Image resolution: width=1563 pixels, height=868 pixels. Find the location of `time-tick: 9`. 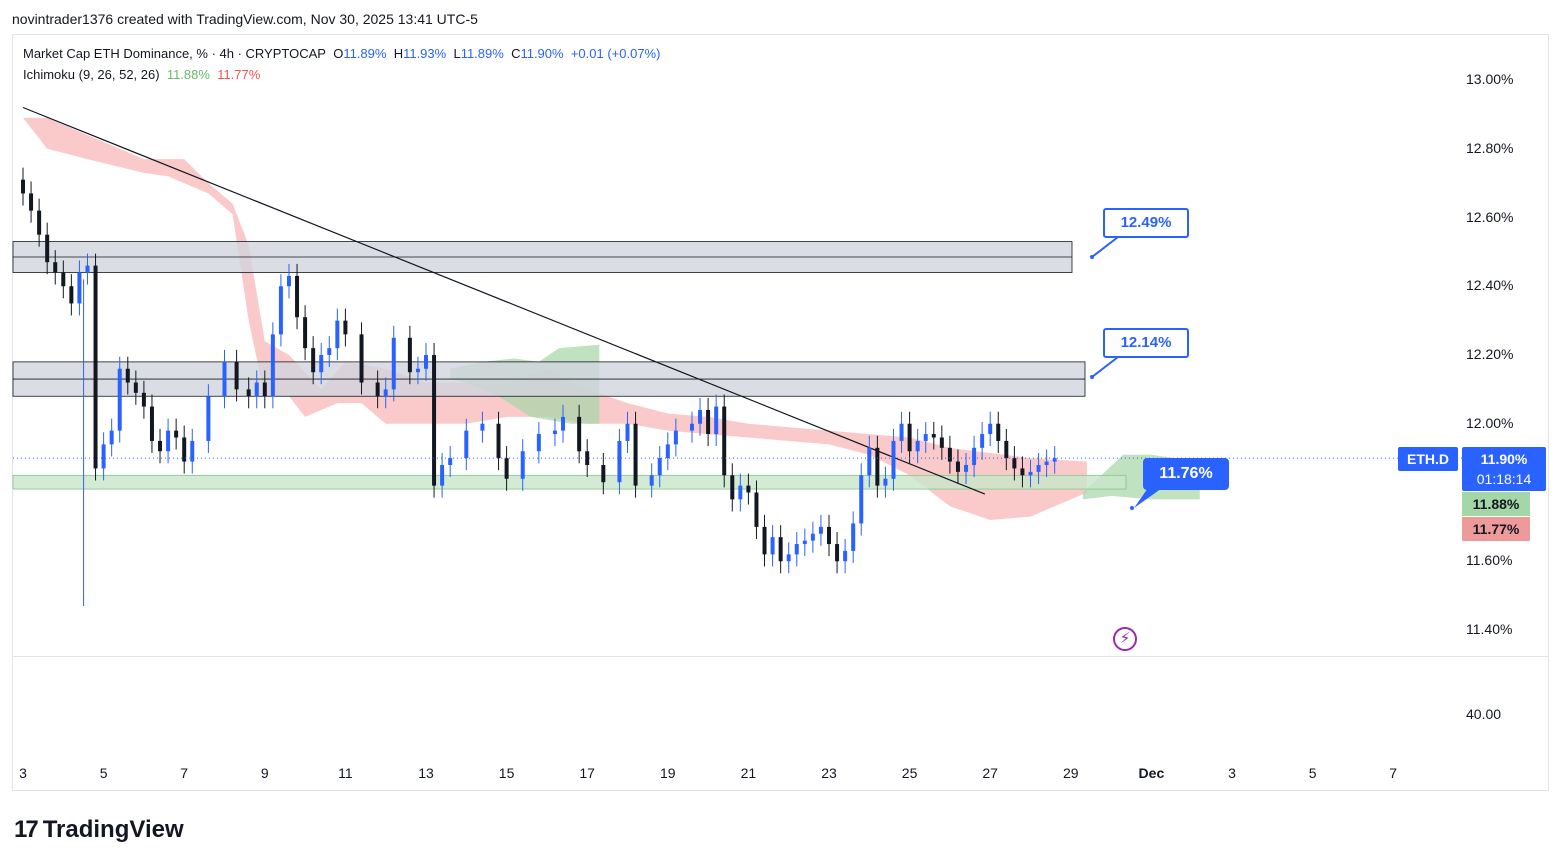

time-tick: 9 is located at coordinates (264, 773).